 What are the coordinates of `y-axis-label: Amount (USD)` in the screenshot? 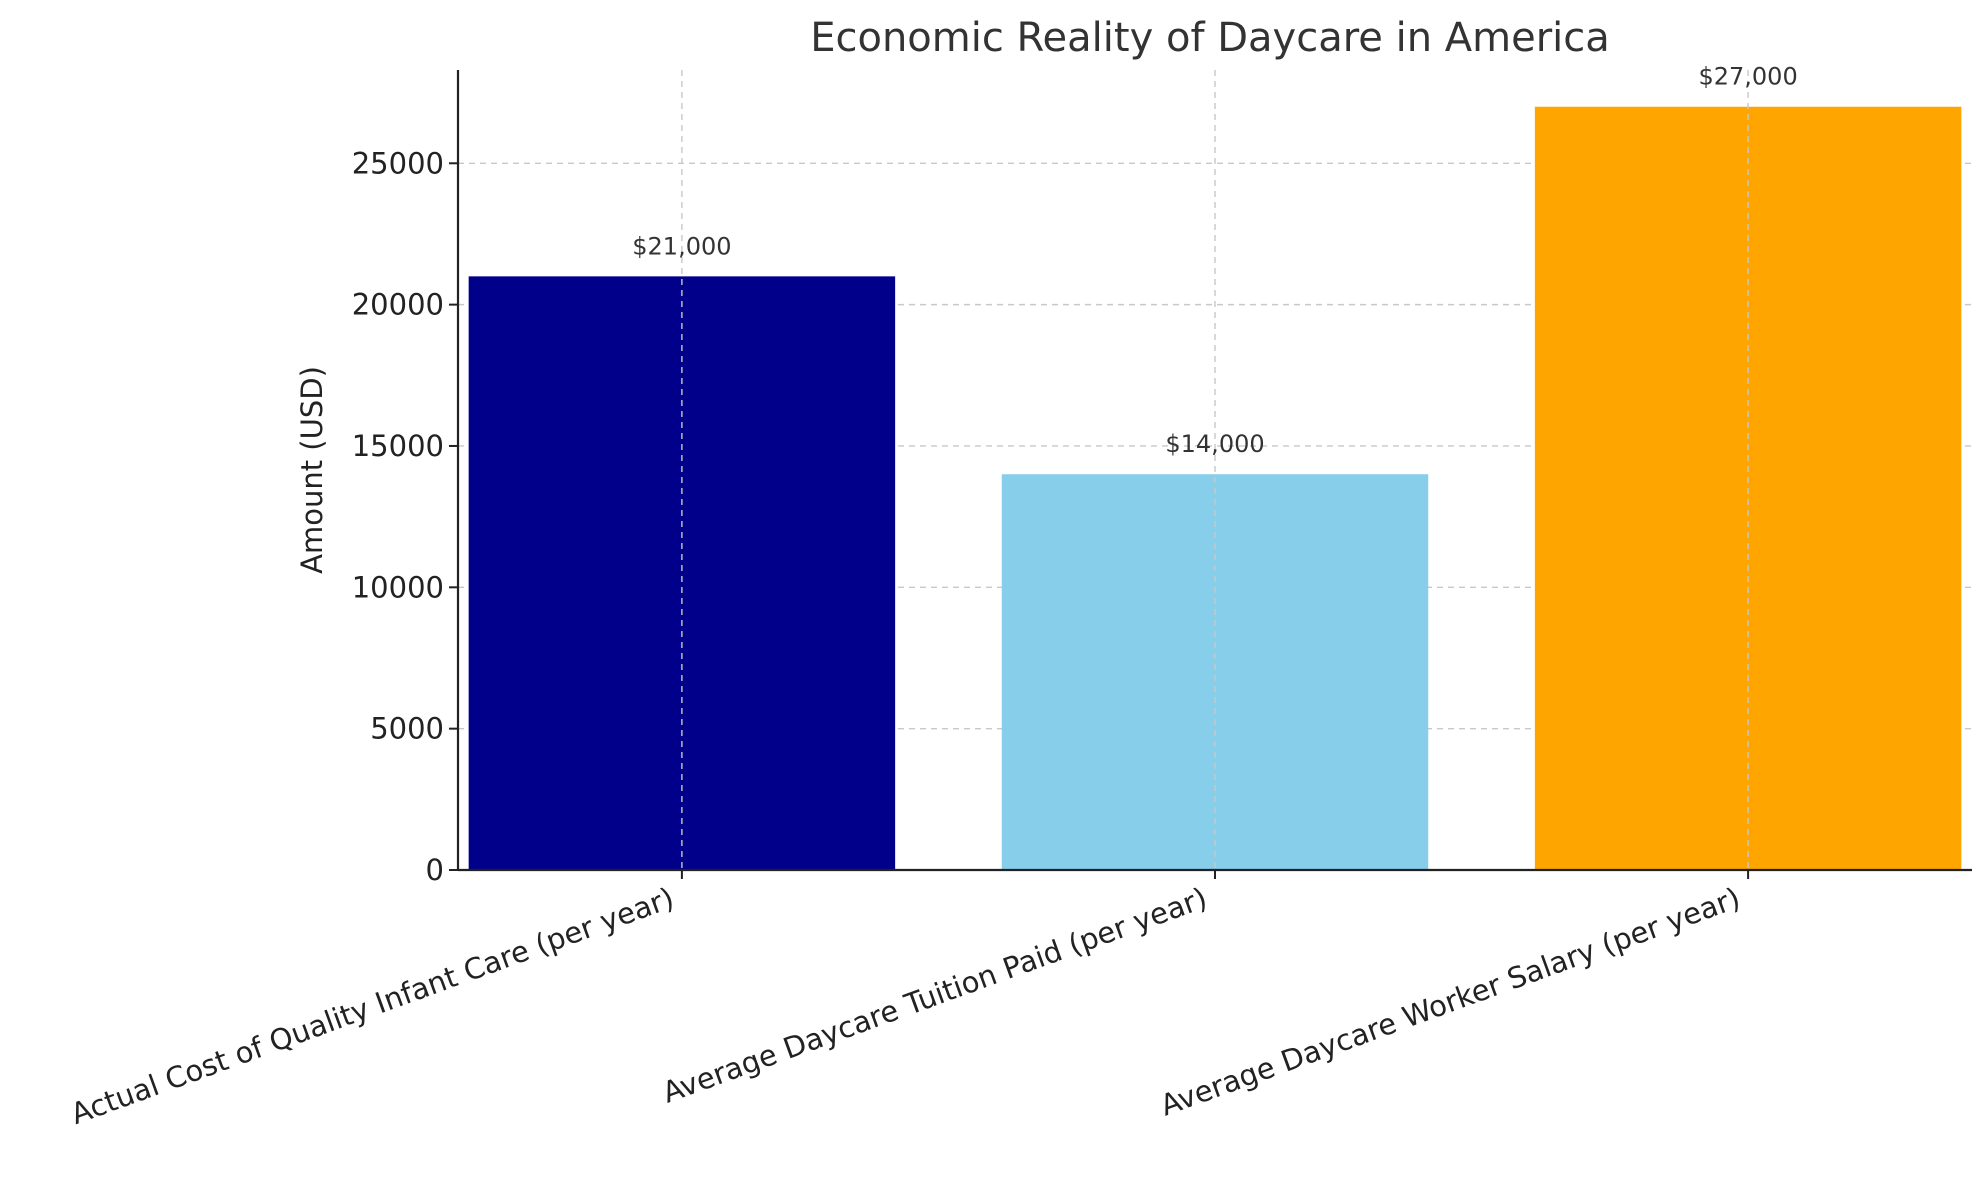 It's located at (312, 470).